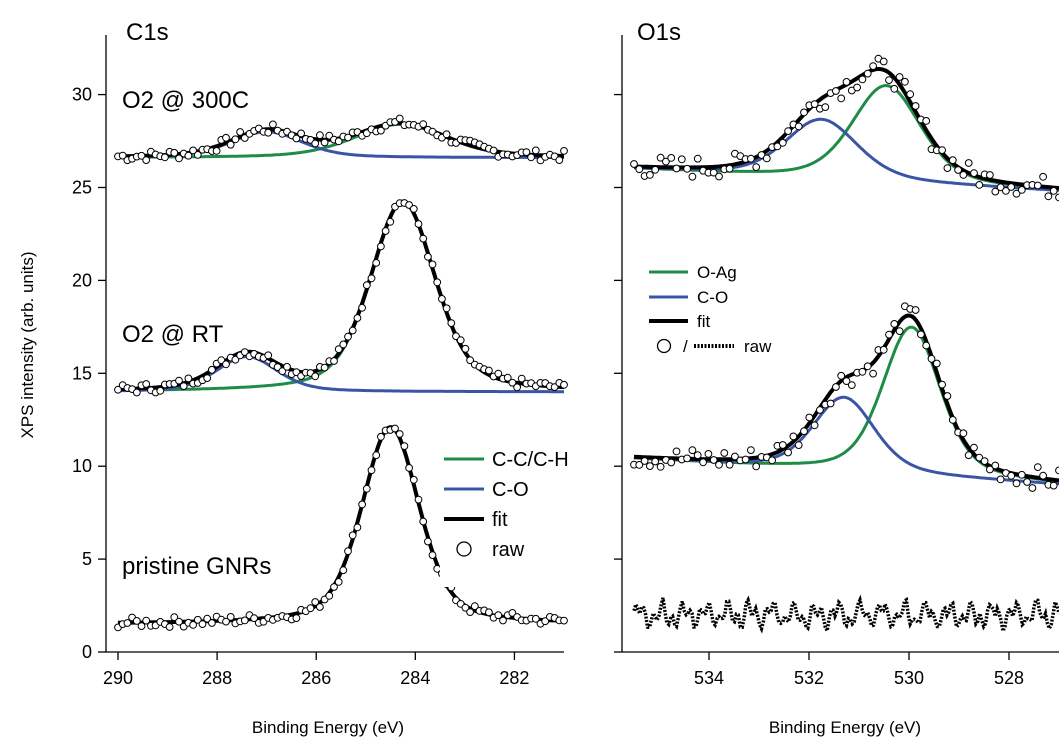 The width and height of the screenshot is (1059, 739). Describe the element at coordinates (712, 297) in the screenshot. I see `legend-label-o1s-c-o: C-O` at that location.